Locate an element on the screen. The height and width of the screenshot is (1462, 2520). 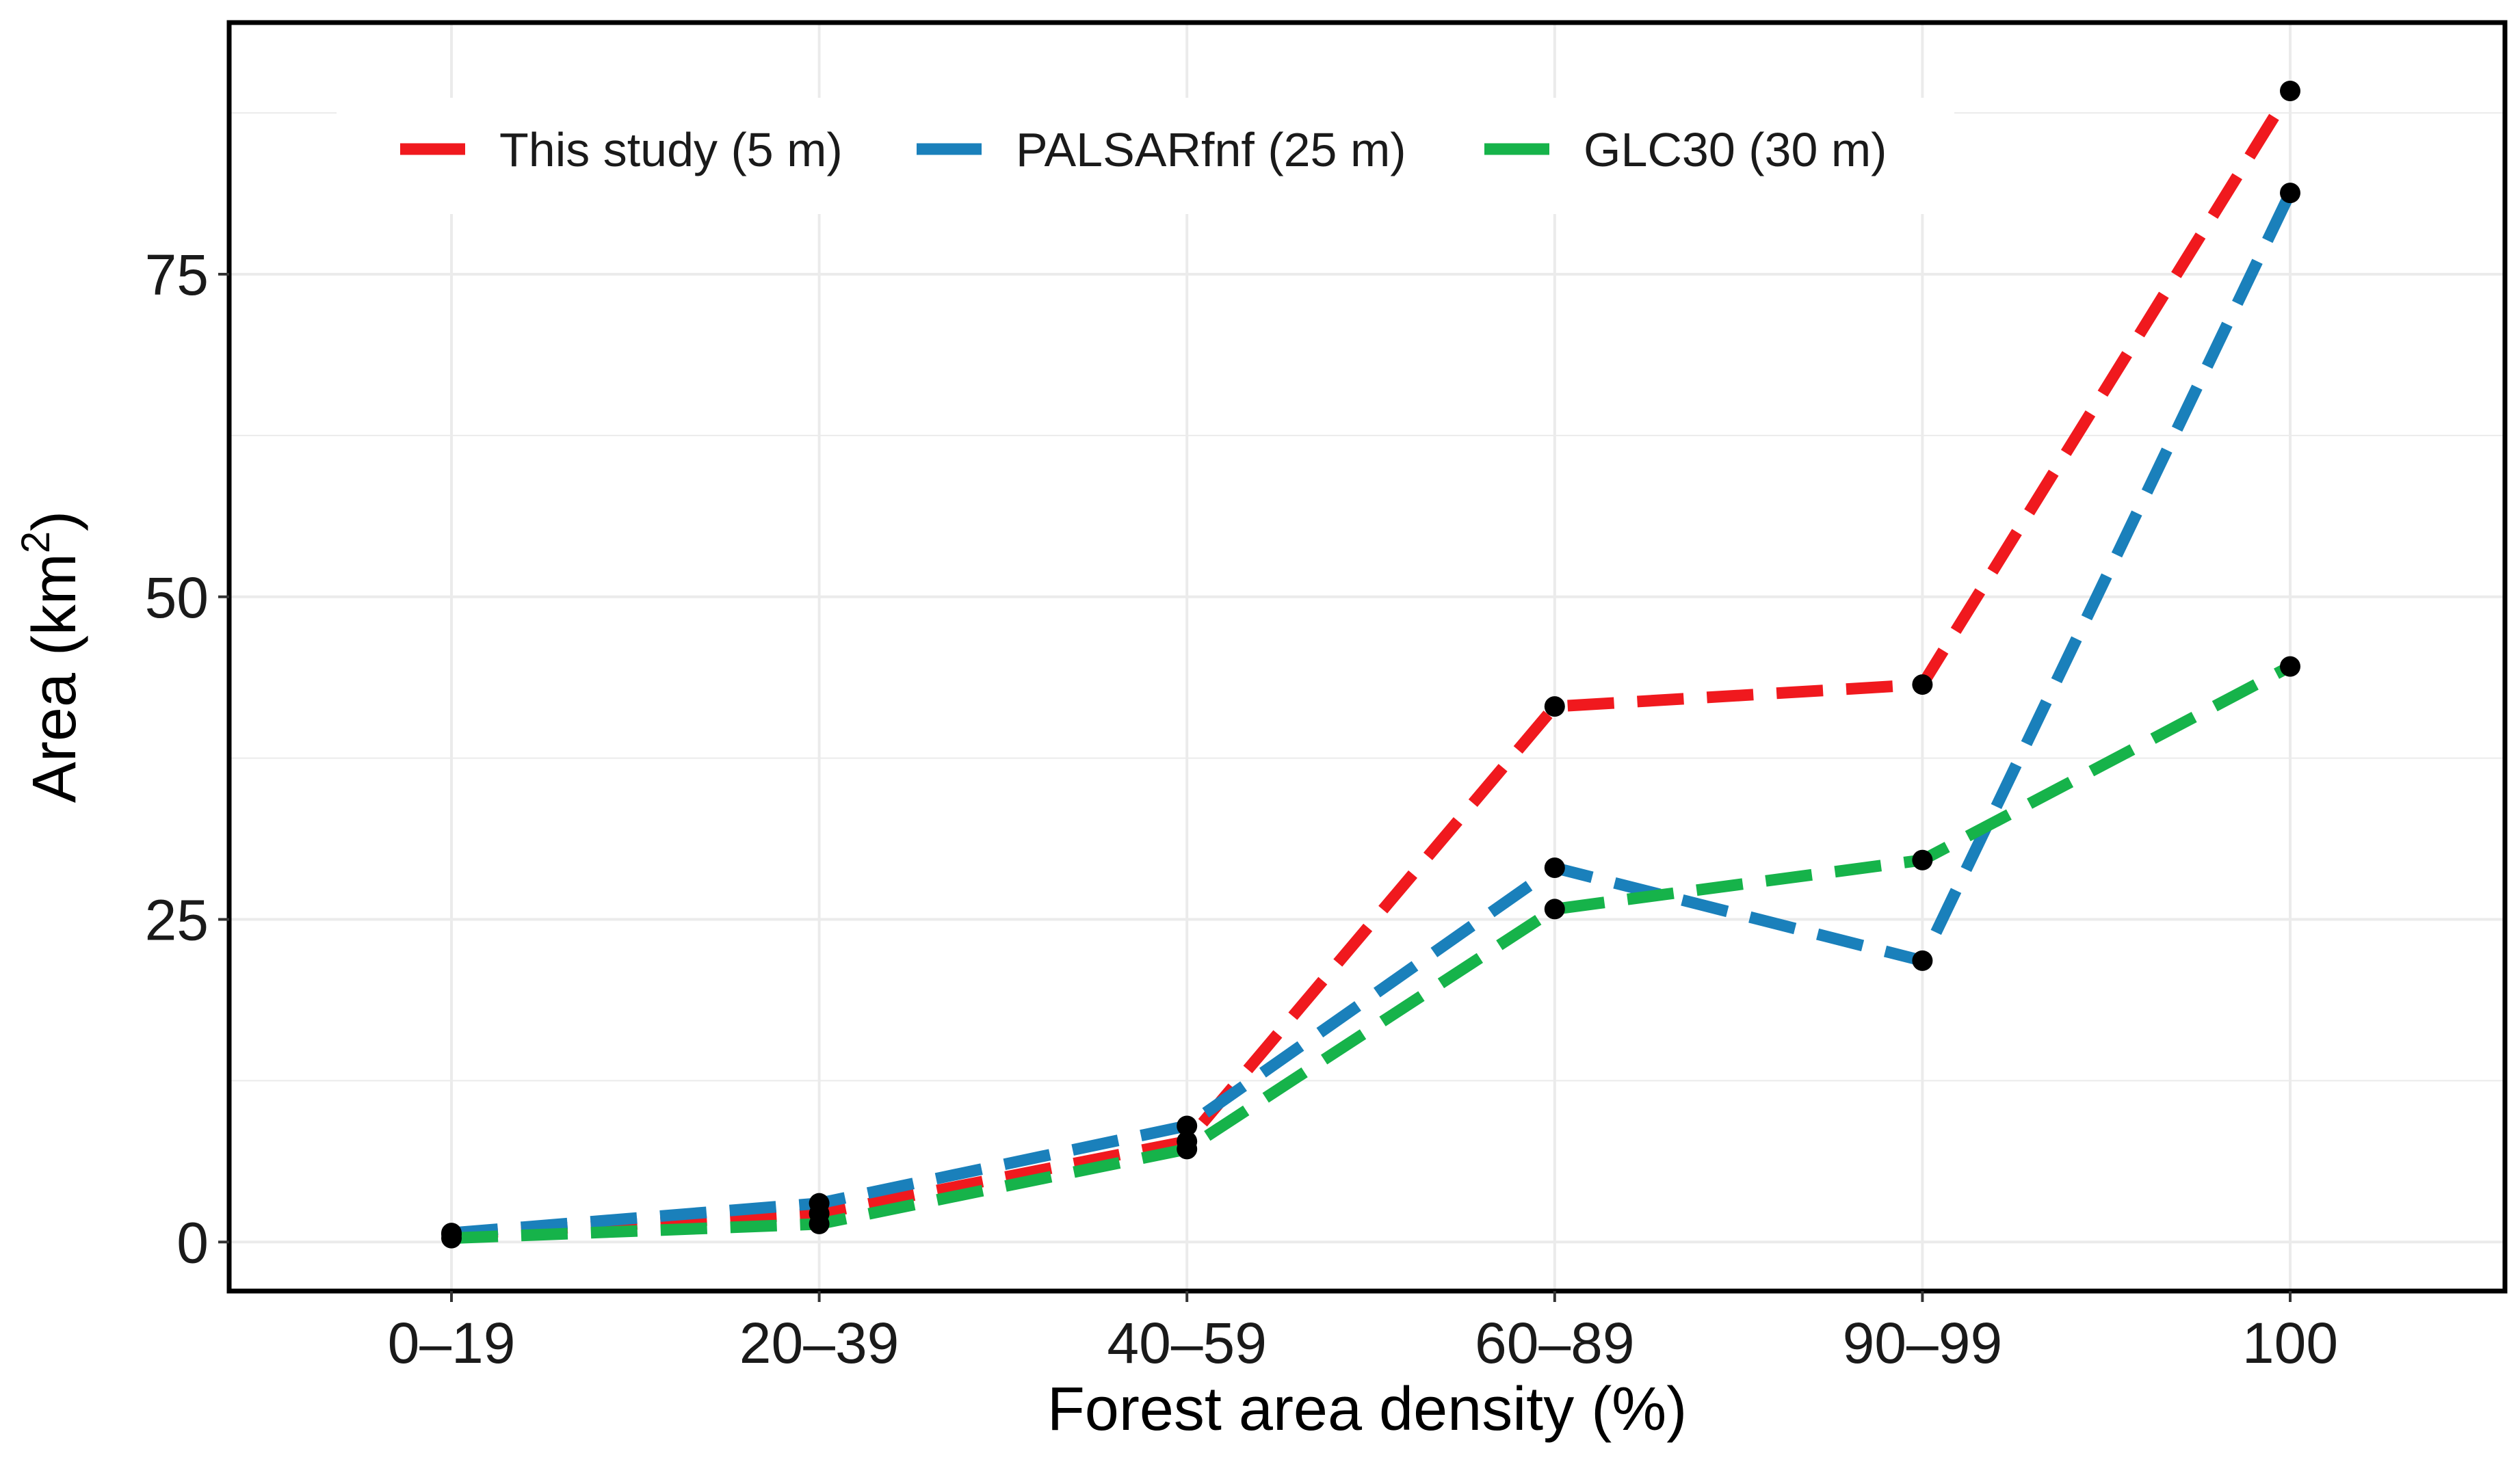
legend-label: This study (5 m) is located at coordinates (671, 149).